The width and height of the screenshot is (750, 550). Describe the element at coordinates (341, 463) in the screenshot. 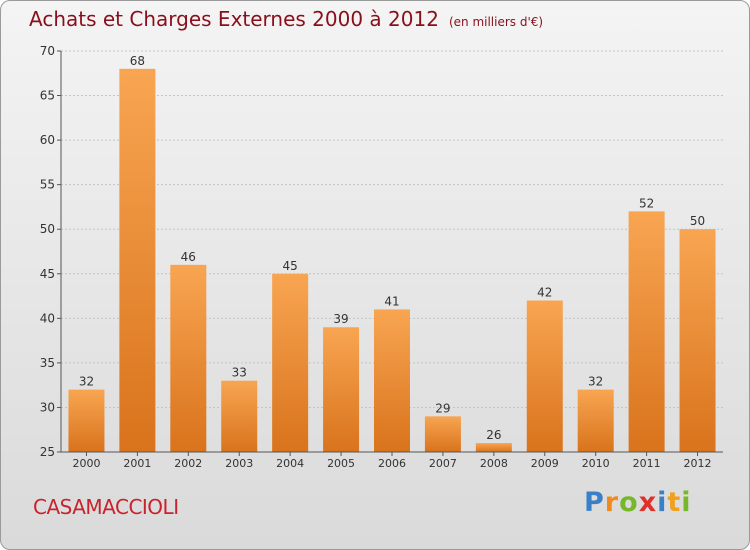

I see `x-tick-label: 2005` at that location.